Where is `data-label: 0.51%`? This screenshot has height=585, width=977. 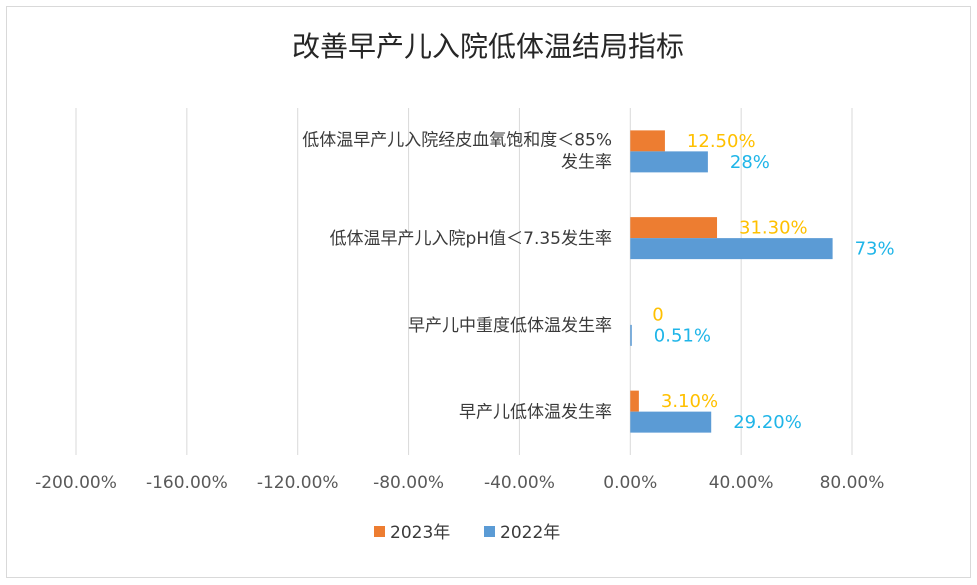
data-label: 0.51% is located at coordinates (682, 335).